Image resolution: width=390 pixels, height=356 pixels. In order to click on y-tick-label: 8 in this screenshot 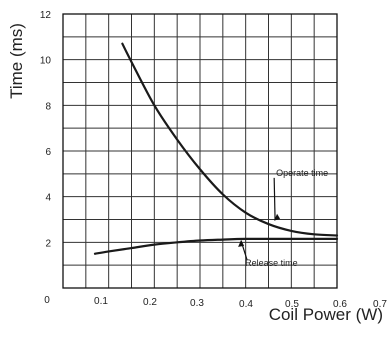, I will do `click(48, 106)`.